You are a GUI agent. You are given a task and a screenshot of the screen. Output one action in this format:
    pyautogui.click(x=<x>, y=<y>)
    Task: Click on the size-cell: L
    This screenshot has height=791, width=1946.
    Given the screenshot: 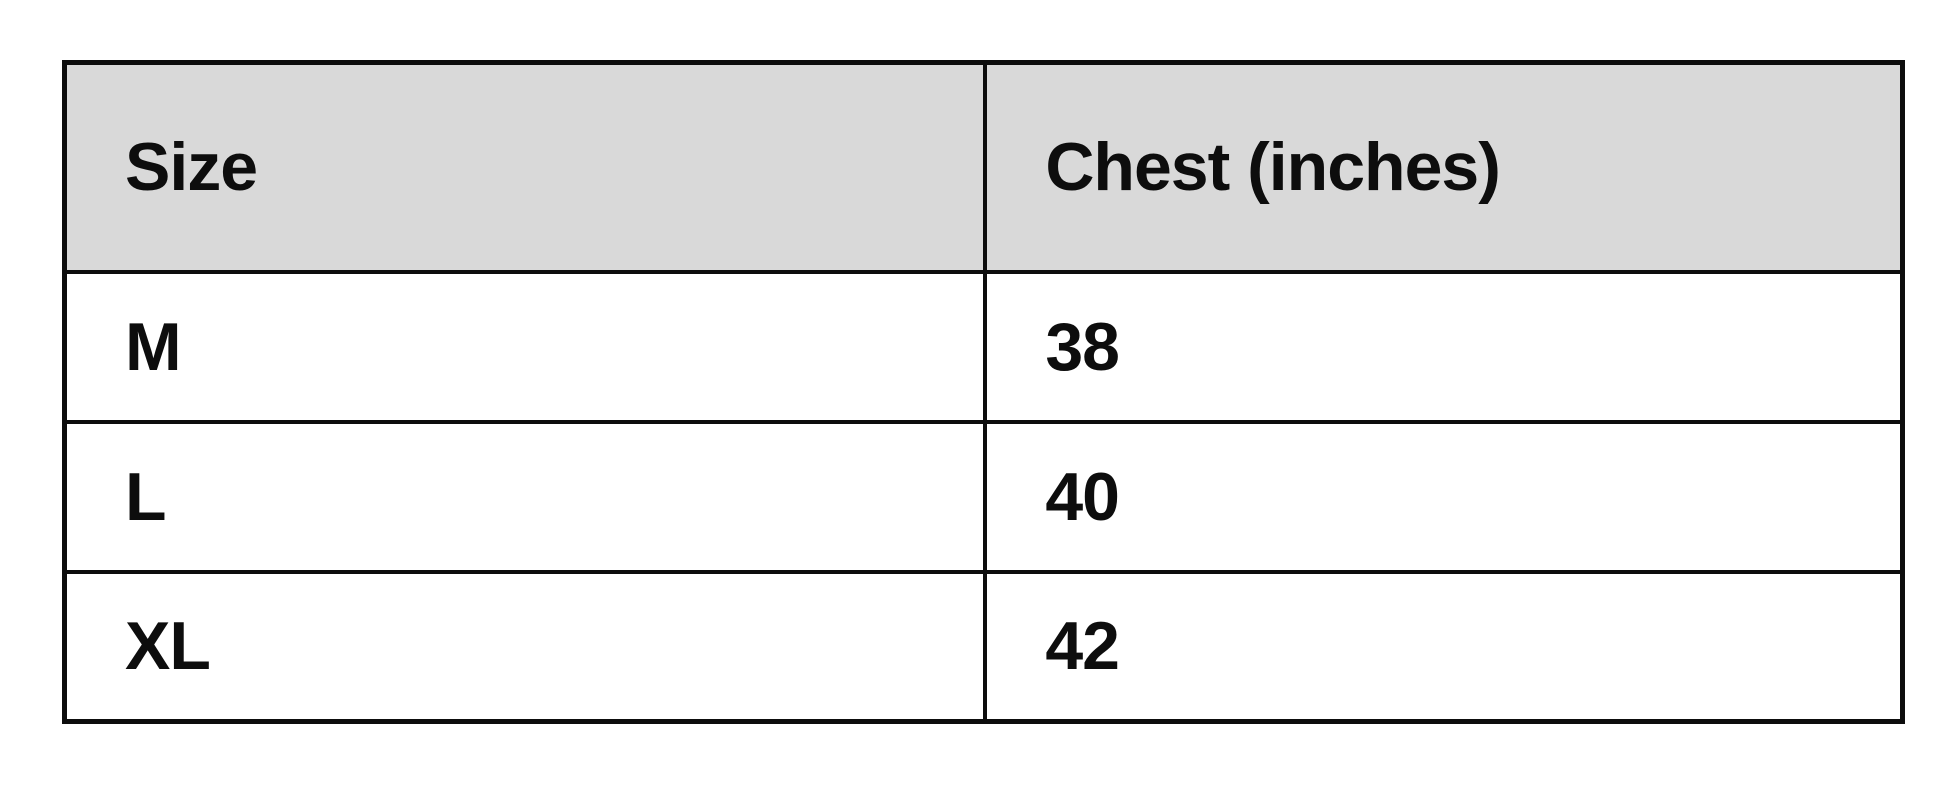 What is the action you would take?
    pyautogui.click(x=525, y=496)
    